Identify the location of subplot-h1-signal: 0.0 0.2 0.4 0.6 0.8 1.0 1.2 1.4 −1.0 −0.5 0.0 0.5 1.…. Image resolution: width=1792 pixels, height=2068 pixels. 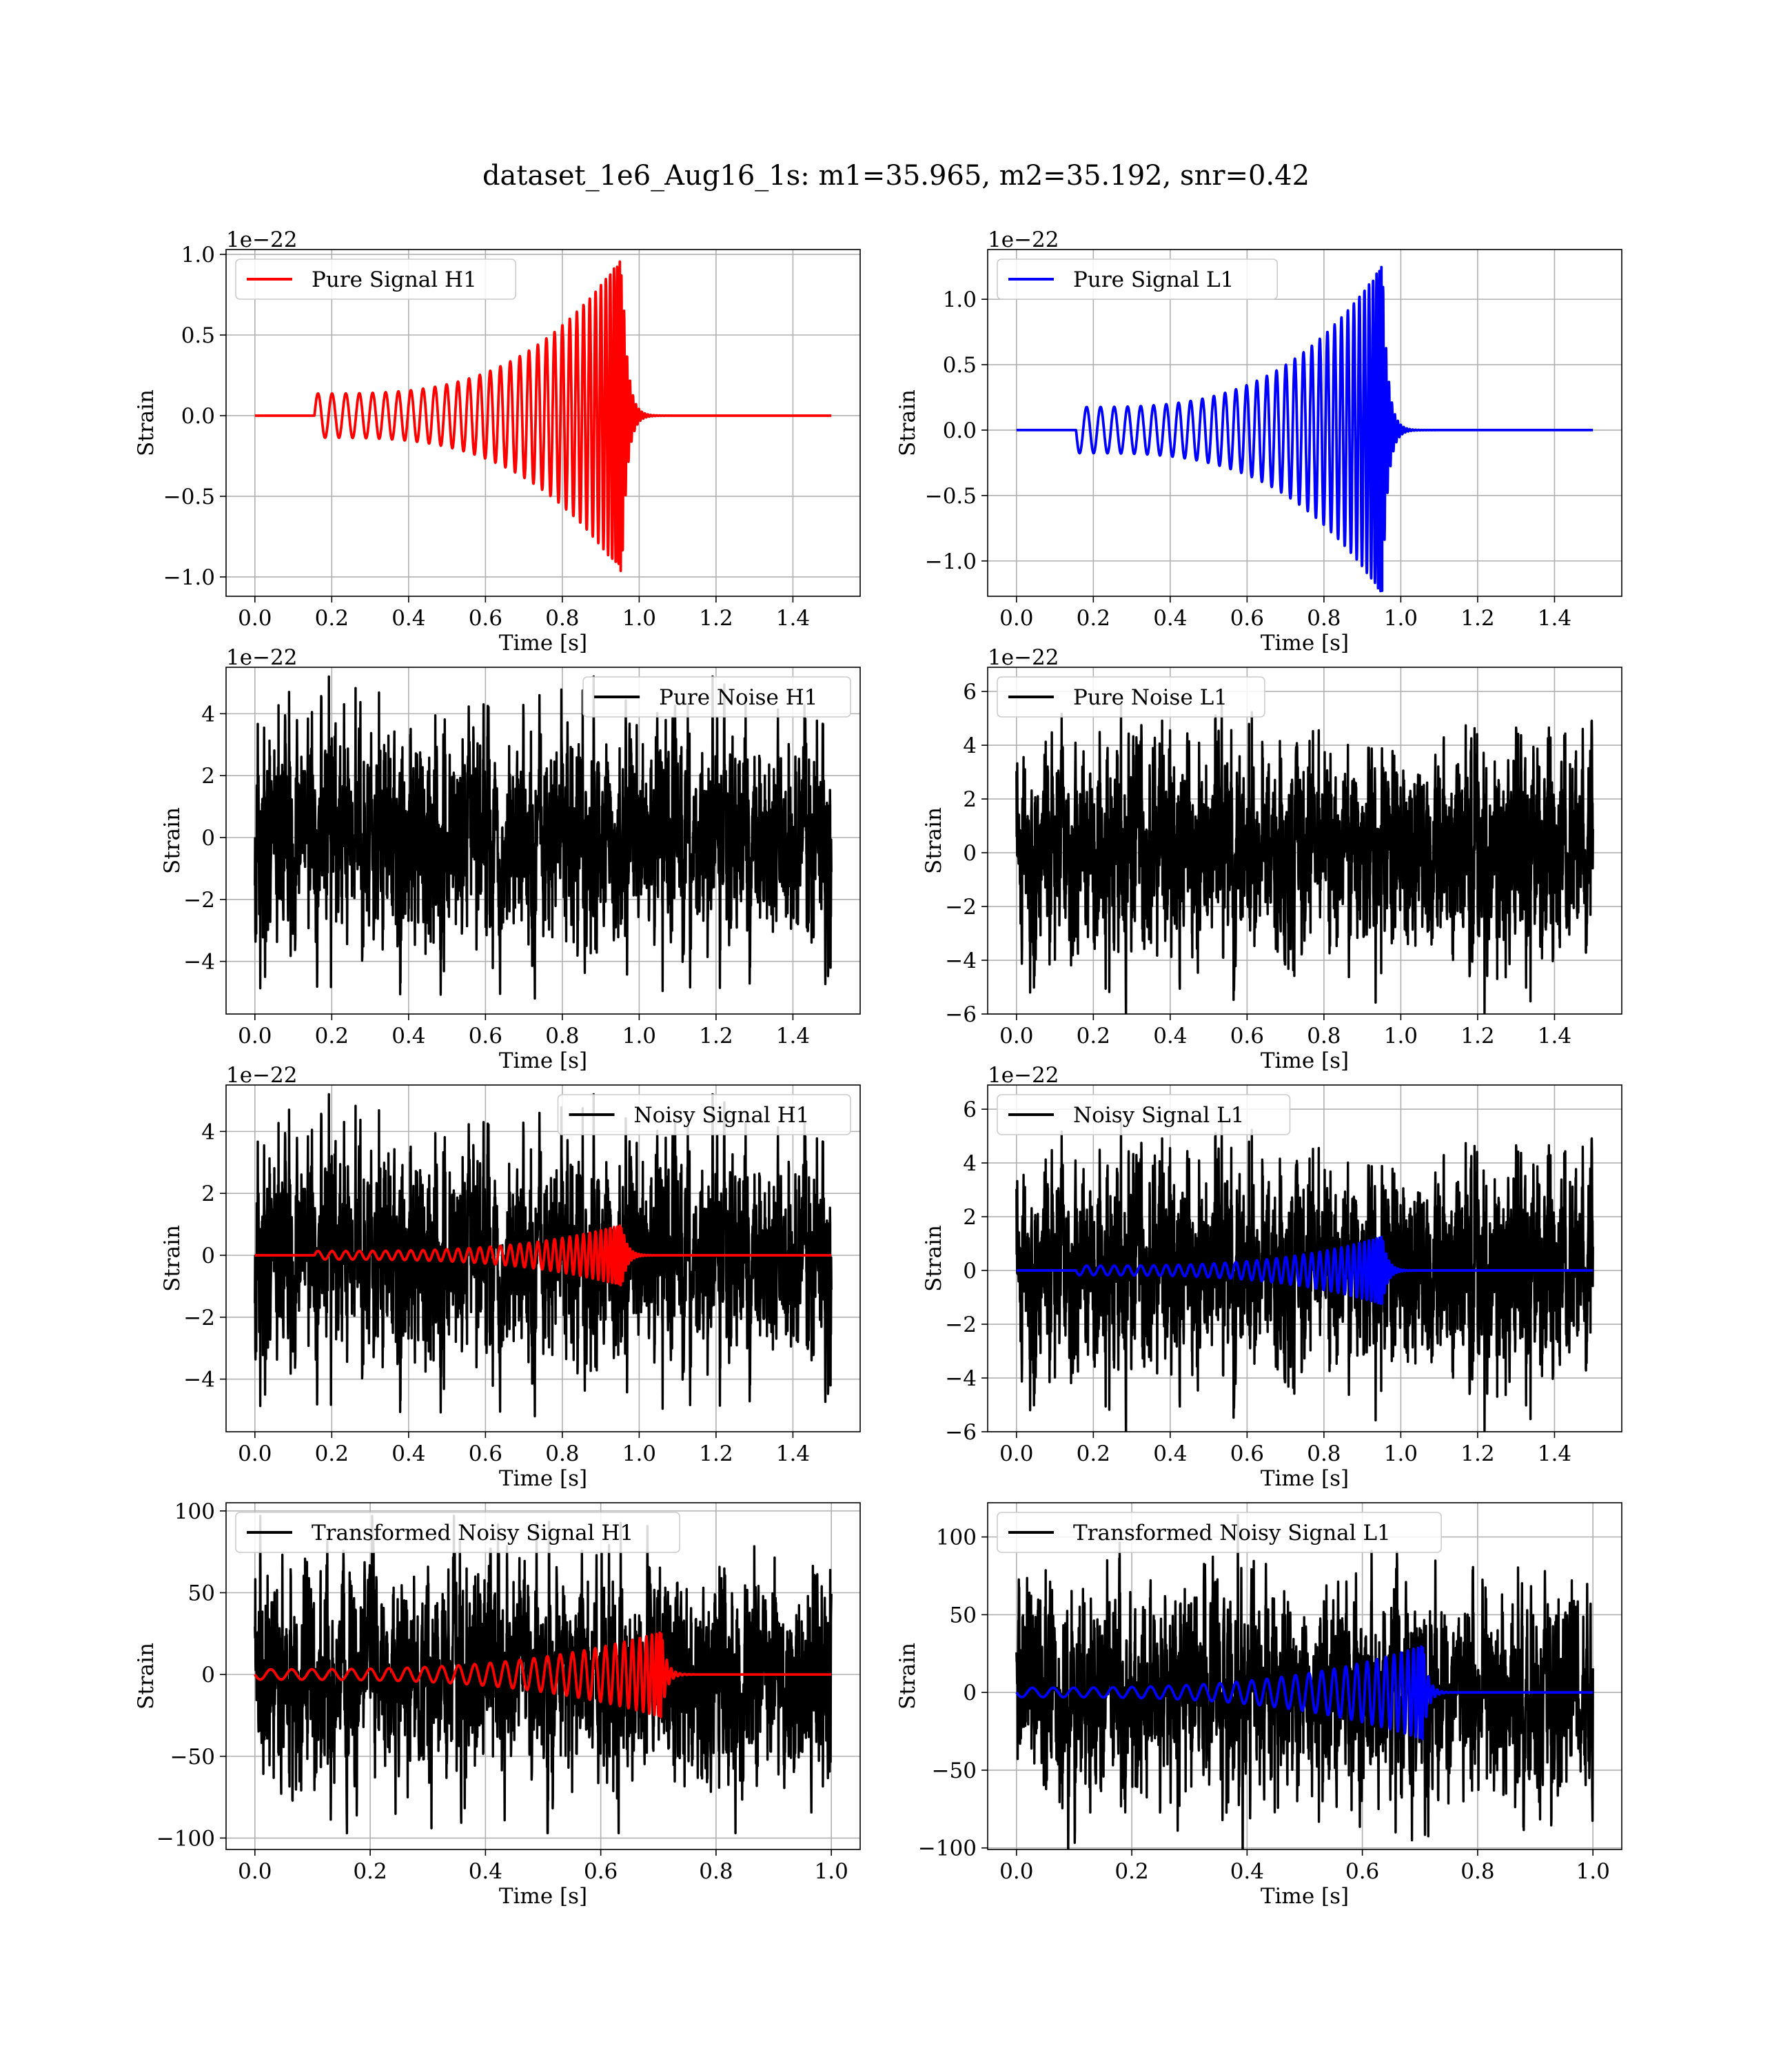
(497, 441).